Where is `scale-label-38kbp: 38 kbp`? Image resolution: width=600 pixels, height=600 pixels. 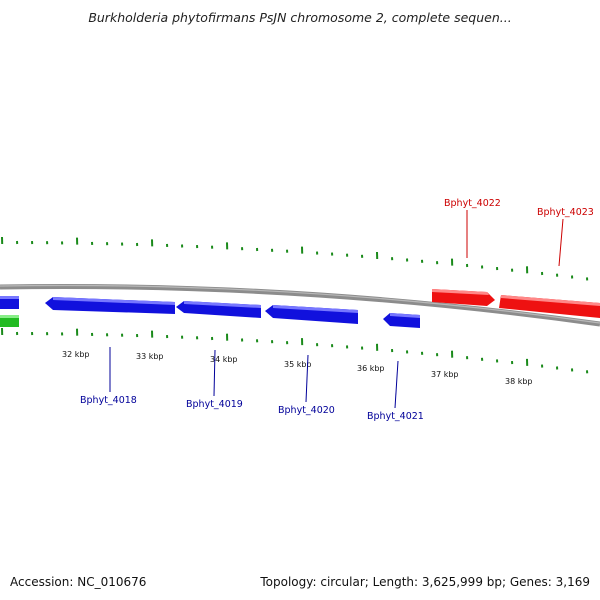
scale-label-38kbp: 38 kbp is located at coordinates (519, 381).